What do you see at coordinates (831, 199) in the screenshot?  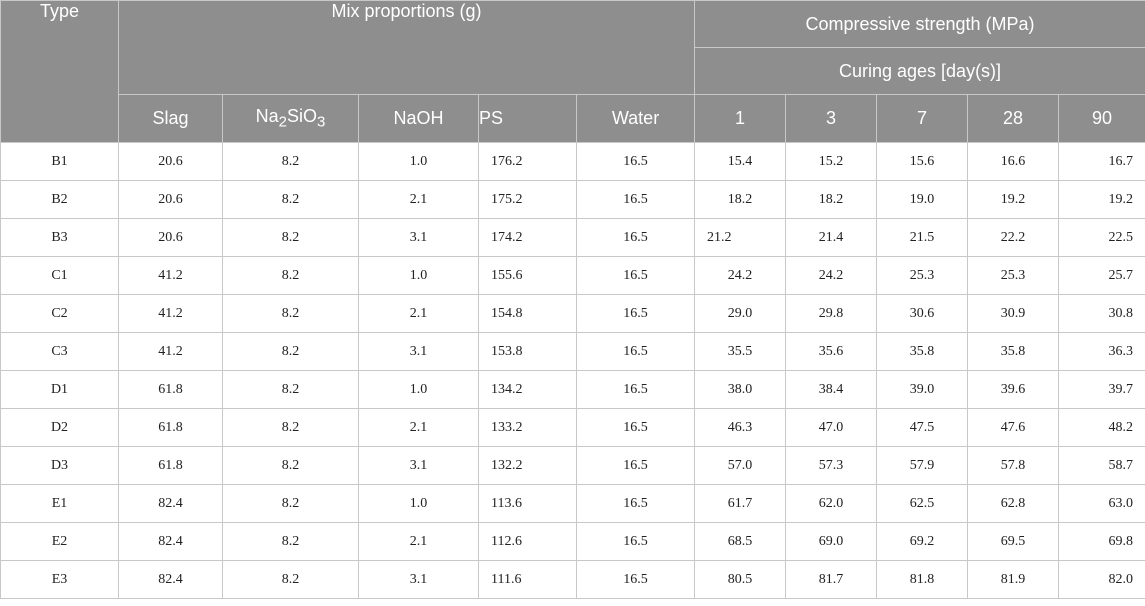 I see `cell-day-3: 18.2` at bounding box center [831, 199].